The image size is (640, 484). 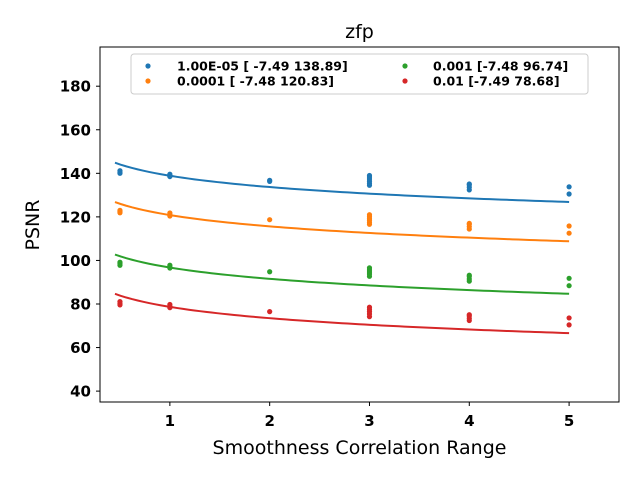 What do you see at coordinates (80, 348) in the screenshot?
I see `y-tick-label: 60` at bounding box center [80, 348].